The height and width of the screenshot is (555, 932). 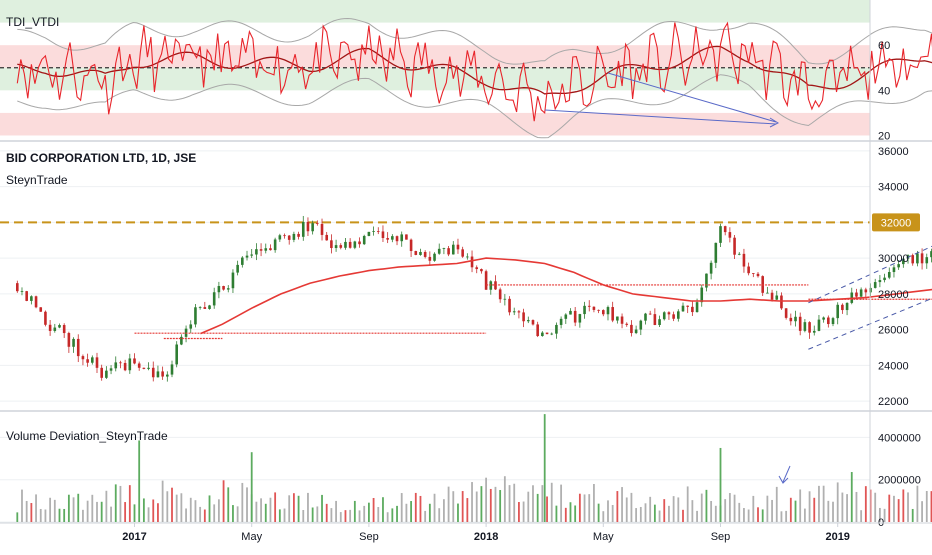 I want to click on price-subtitle: SteynTrade, so click(x=37, y=180).